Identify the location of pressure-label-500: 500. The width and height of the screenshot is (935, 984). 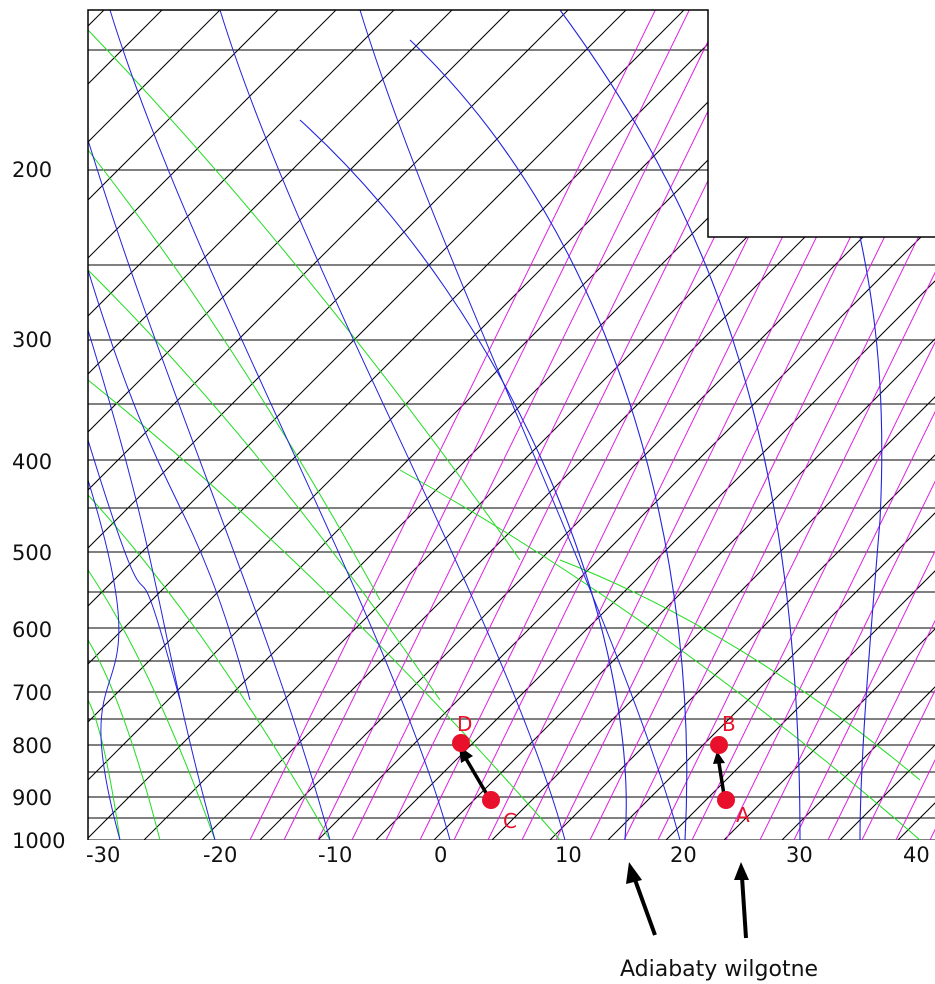
(32, 553).